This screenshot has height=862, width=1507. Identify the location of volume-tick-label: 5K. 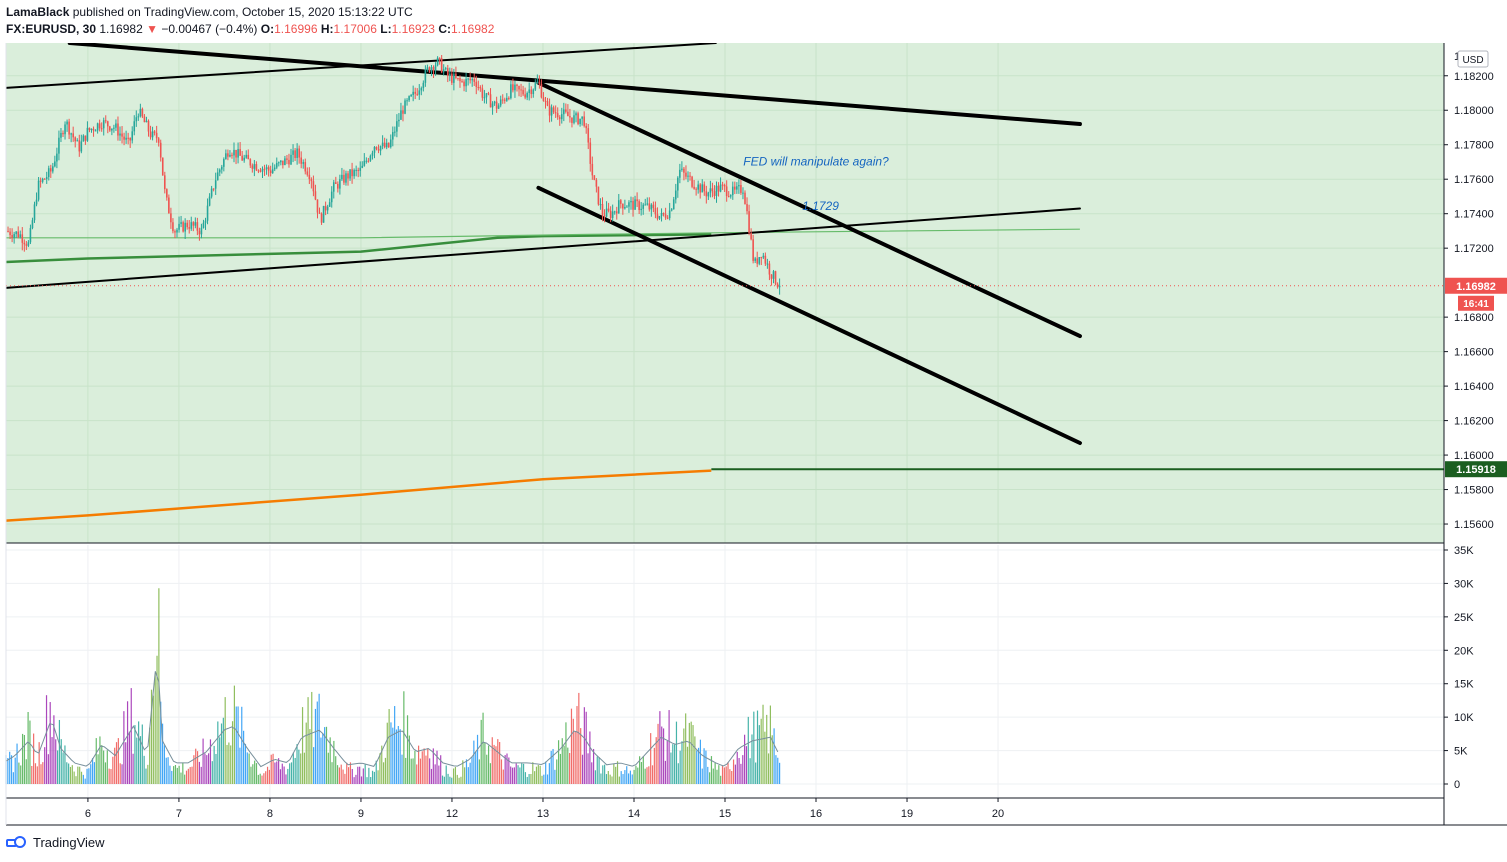
(1461, 752).